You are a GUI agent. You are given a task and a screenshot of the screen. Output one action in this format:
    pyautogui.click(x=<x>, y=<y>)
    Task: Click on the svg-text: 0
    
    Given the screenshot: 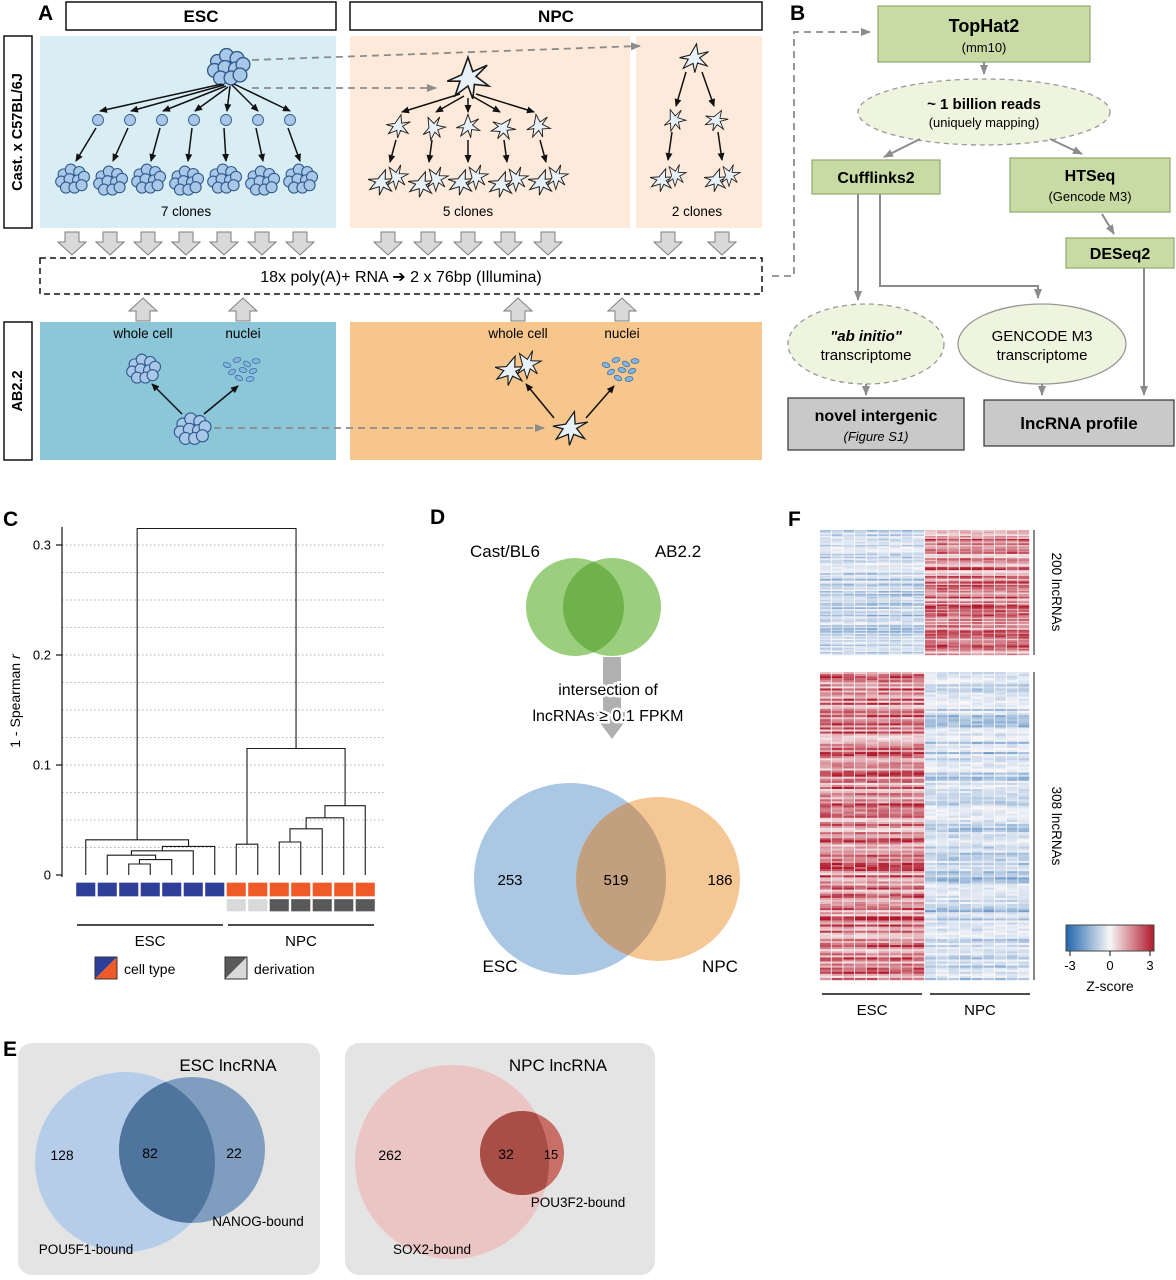 What is the action you would take?
    pyautogui.click(x=47, y=875)
    